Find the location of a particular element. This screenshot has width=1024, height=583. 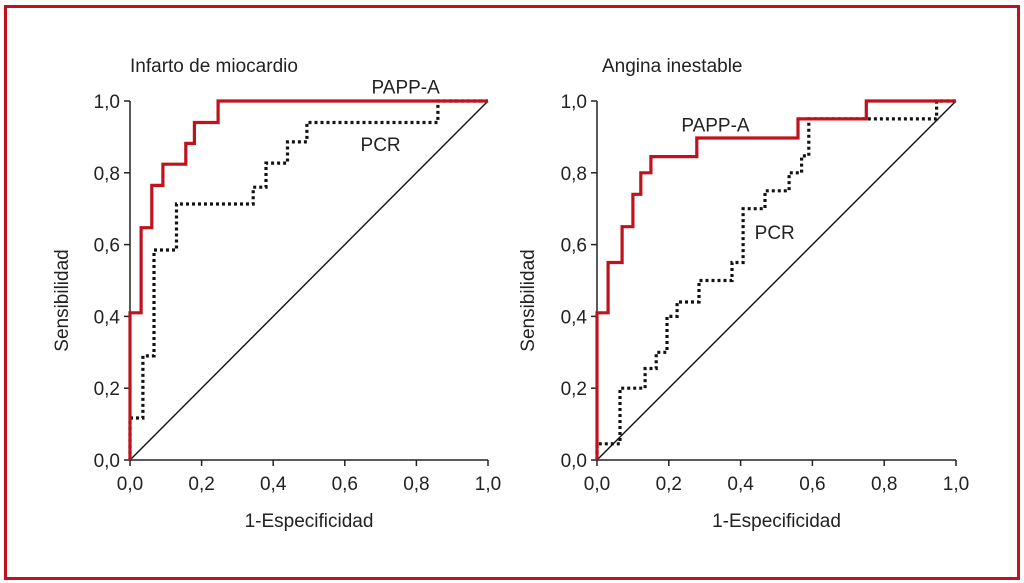

chart-title: Angina inestable is located at coordinates (672, 66).